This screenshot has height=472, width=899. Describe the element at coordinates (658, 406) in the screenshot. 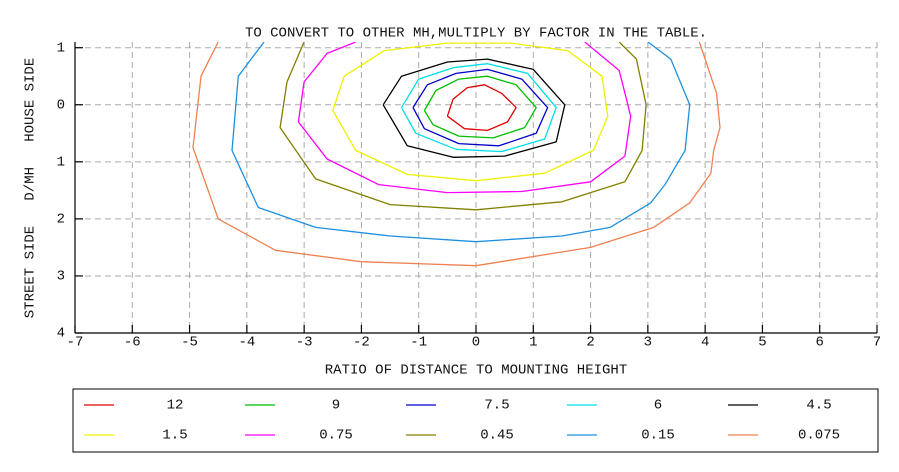

I see `legend-label: 6` at that location.